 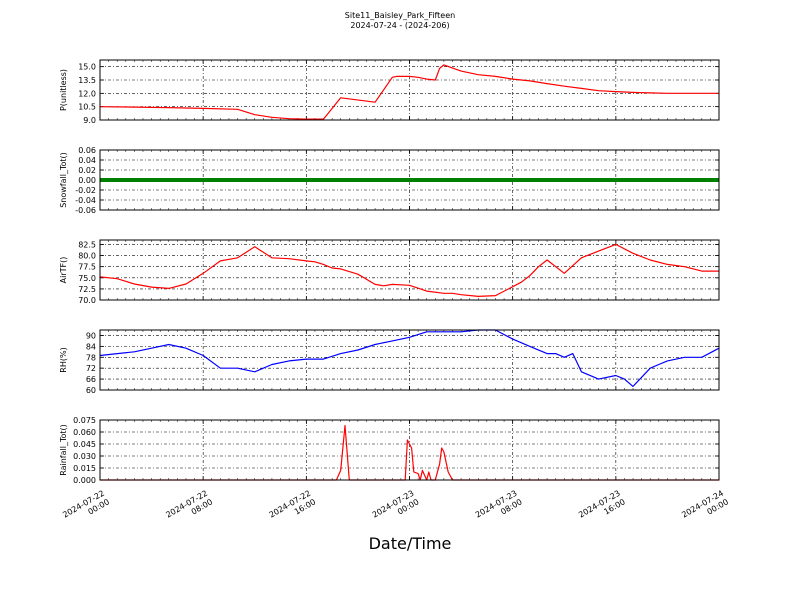 I want to click on y-tick-label: 72, so click(x=91, y=368).